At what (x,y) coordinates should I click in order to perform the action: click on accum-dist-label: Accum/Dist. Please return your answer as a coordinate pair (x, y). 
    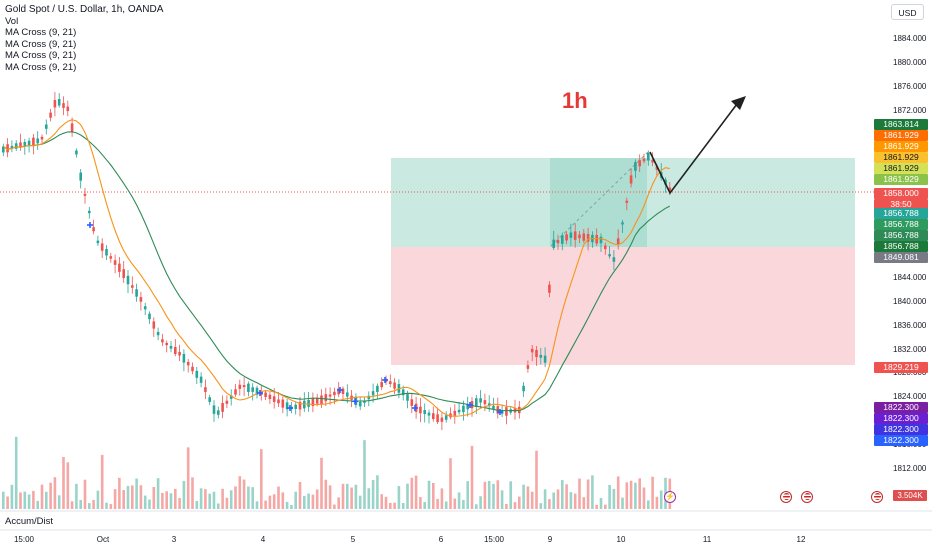
    Looking at the image, I should click on (29, 521).